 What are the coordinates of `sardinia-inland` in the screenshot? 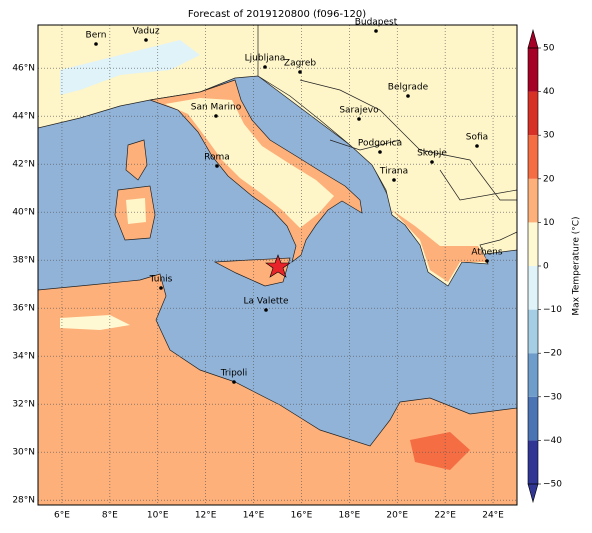 It's located at (136, 211).